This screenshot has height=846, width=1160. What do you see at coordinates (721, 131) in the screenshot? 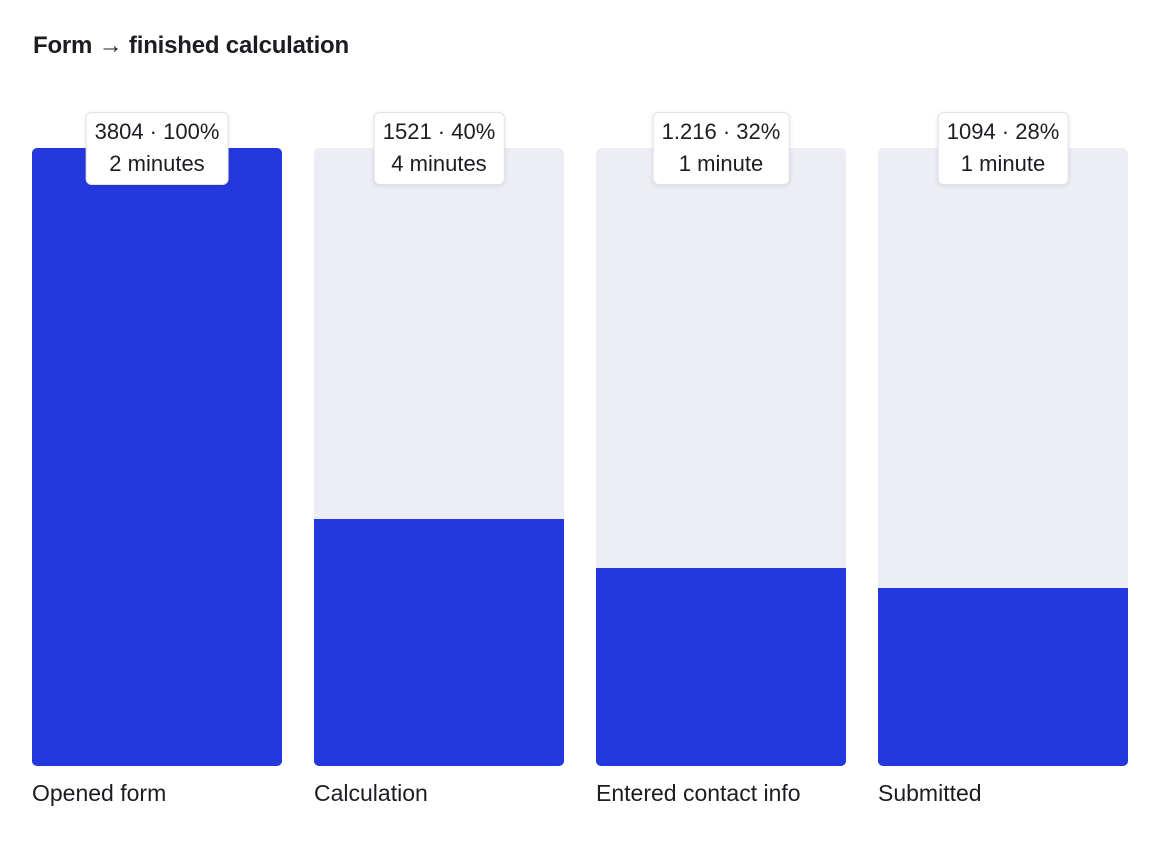
I see `count-label: 1.216 · 32%` at bounding box center [721, 131].